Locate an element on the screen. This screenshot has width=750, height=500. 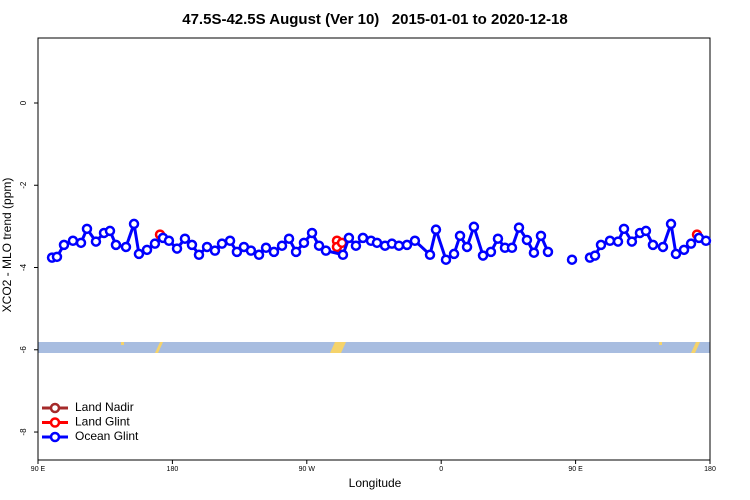
x-axis-label: Longitude is located at coordinates (375, 483).